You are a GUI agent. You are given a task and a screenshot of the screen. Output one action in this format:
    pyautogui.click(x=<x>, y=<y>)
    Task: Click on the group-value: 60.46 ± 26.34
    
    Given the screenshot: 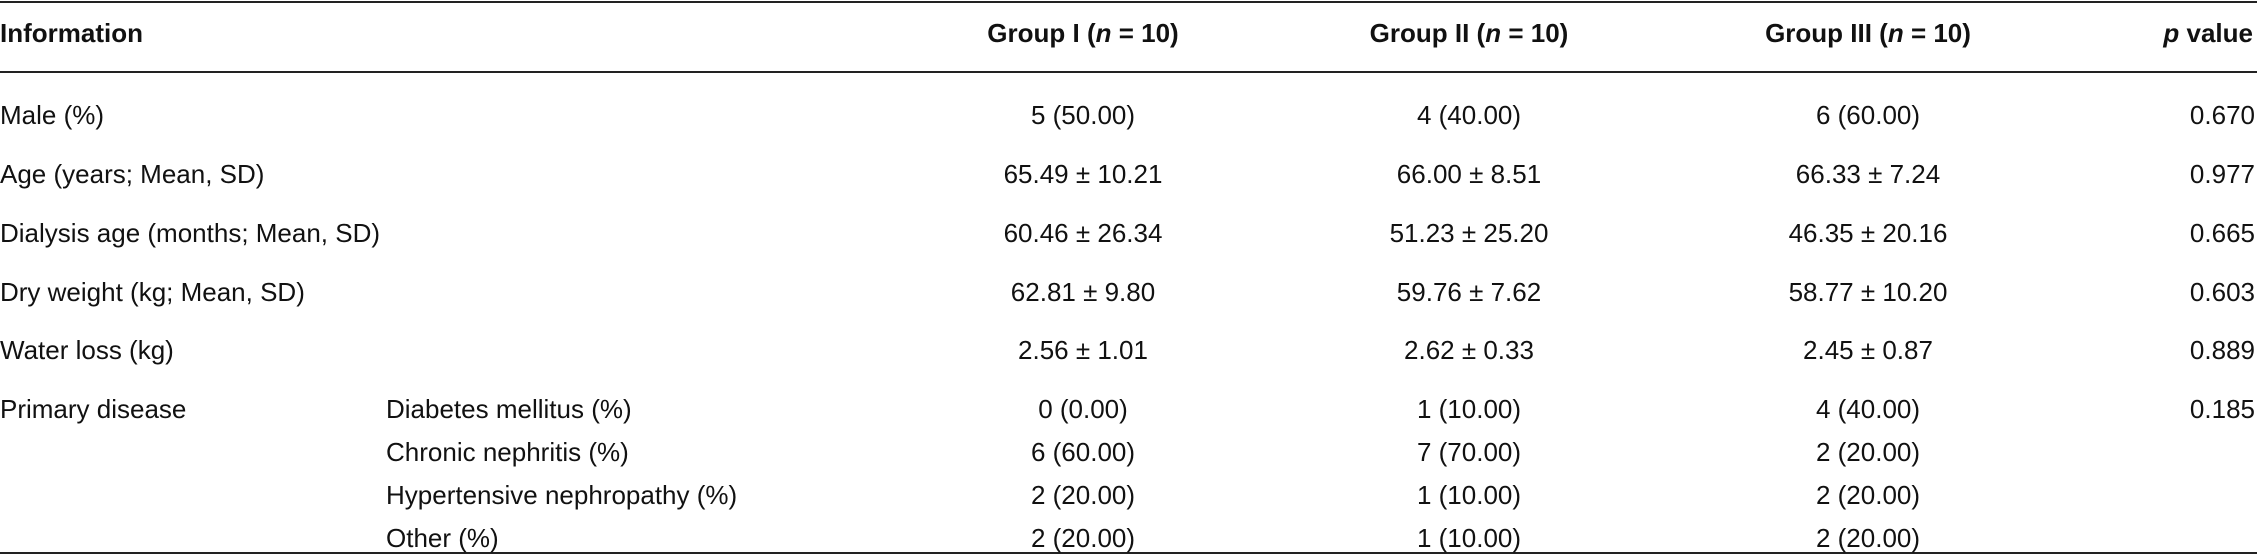 What is the action you would take?
    pyautogui.click(x=1083, y=233)
    